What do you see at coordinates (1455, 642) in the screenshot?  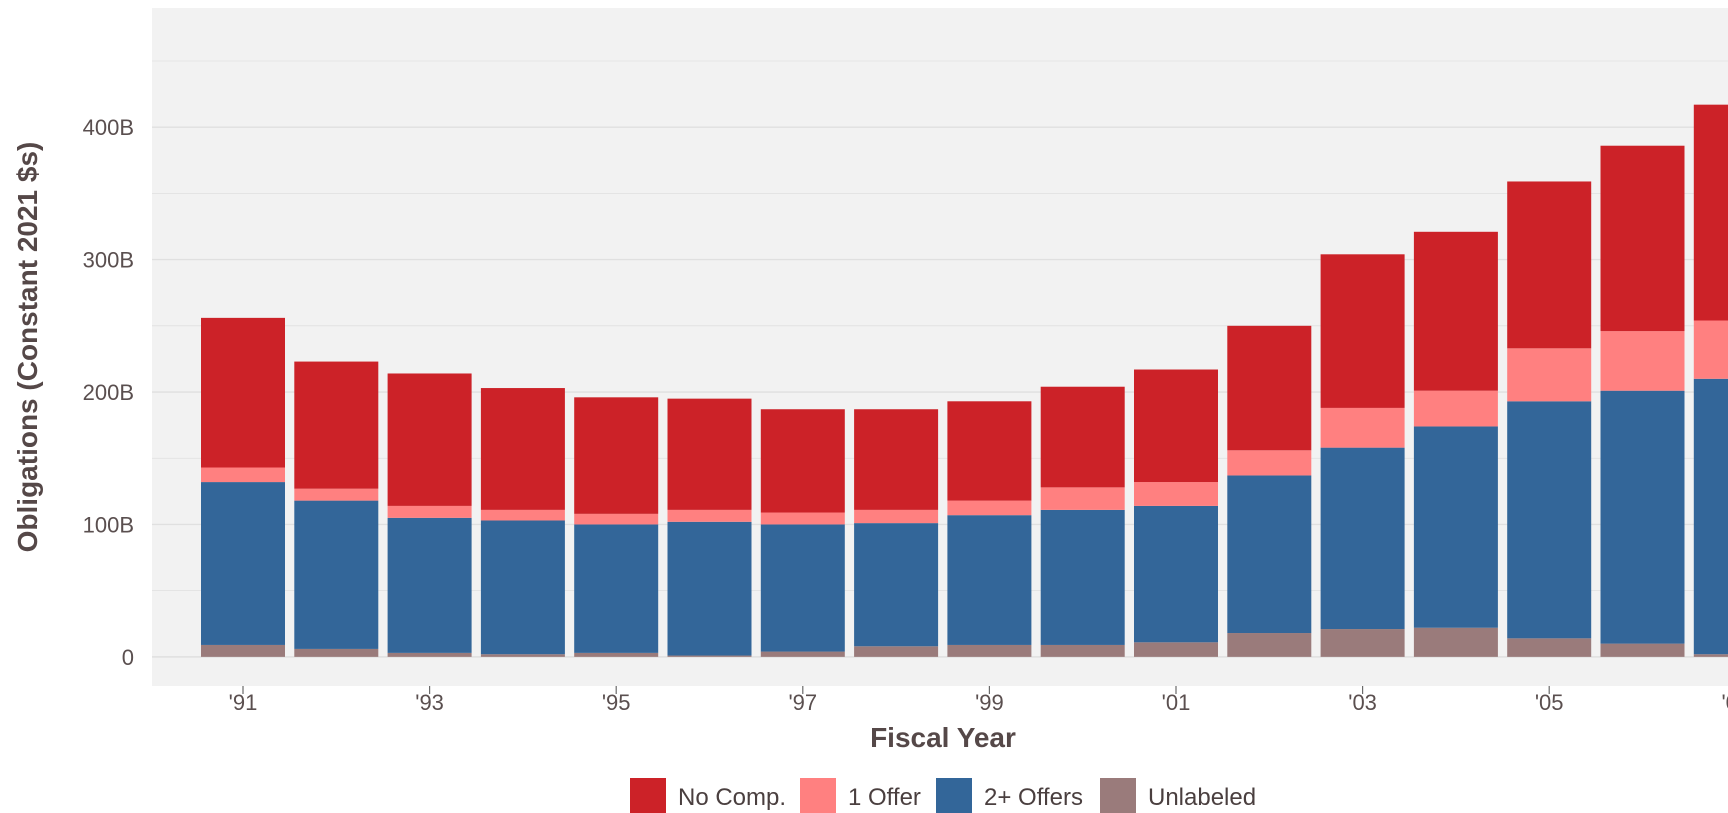 I see `bar-unlabeled-2004` at bounding box center [1455, 642].